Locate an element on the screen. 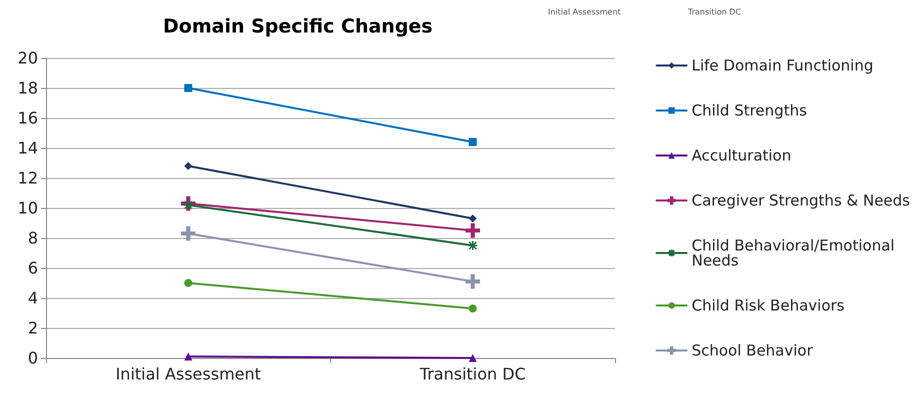 This screenshot has width=923, height=406. y-tick-label: 4 is located at coordinates (33, 298).